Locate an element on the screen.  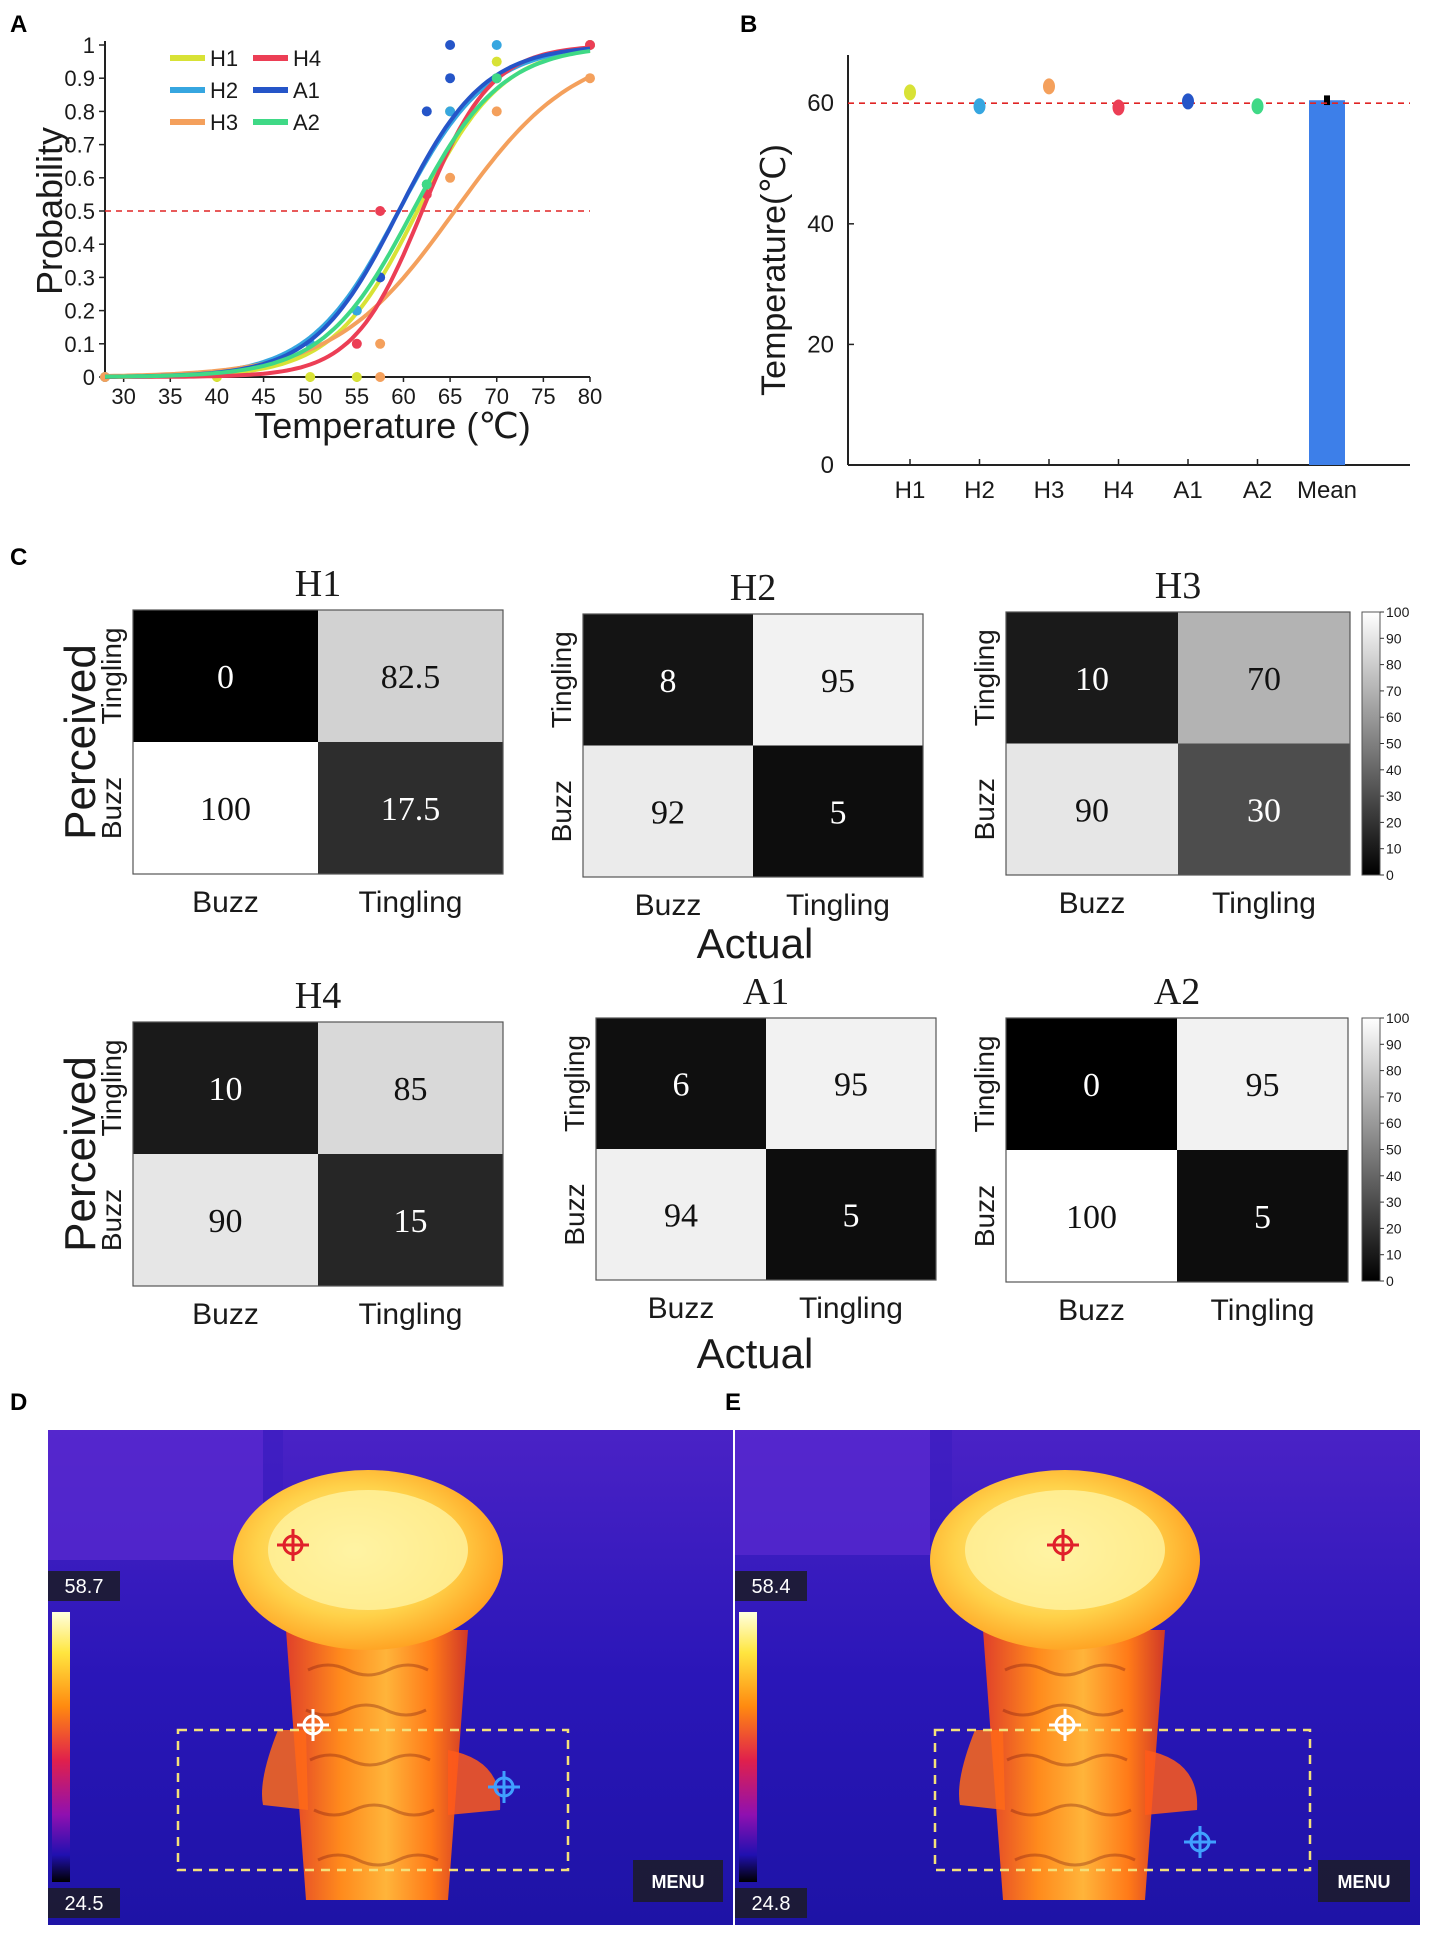
c-matrix-h2: H2 8 95 92 5 Tingling Buzz Buzz Tingling is located at coordinates (735, 744).